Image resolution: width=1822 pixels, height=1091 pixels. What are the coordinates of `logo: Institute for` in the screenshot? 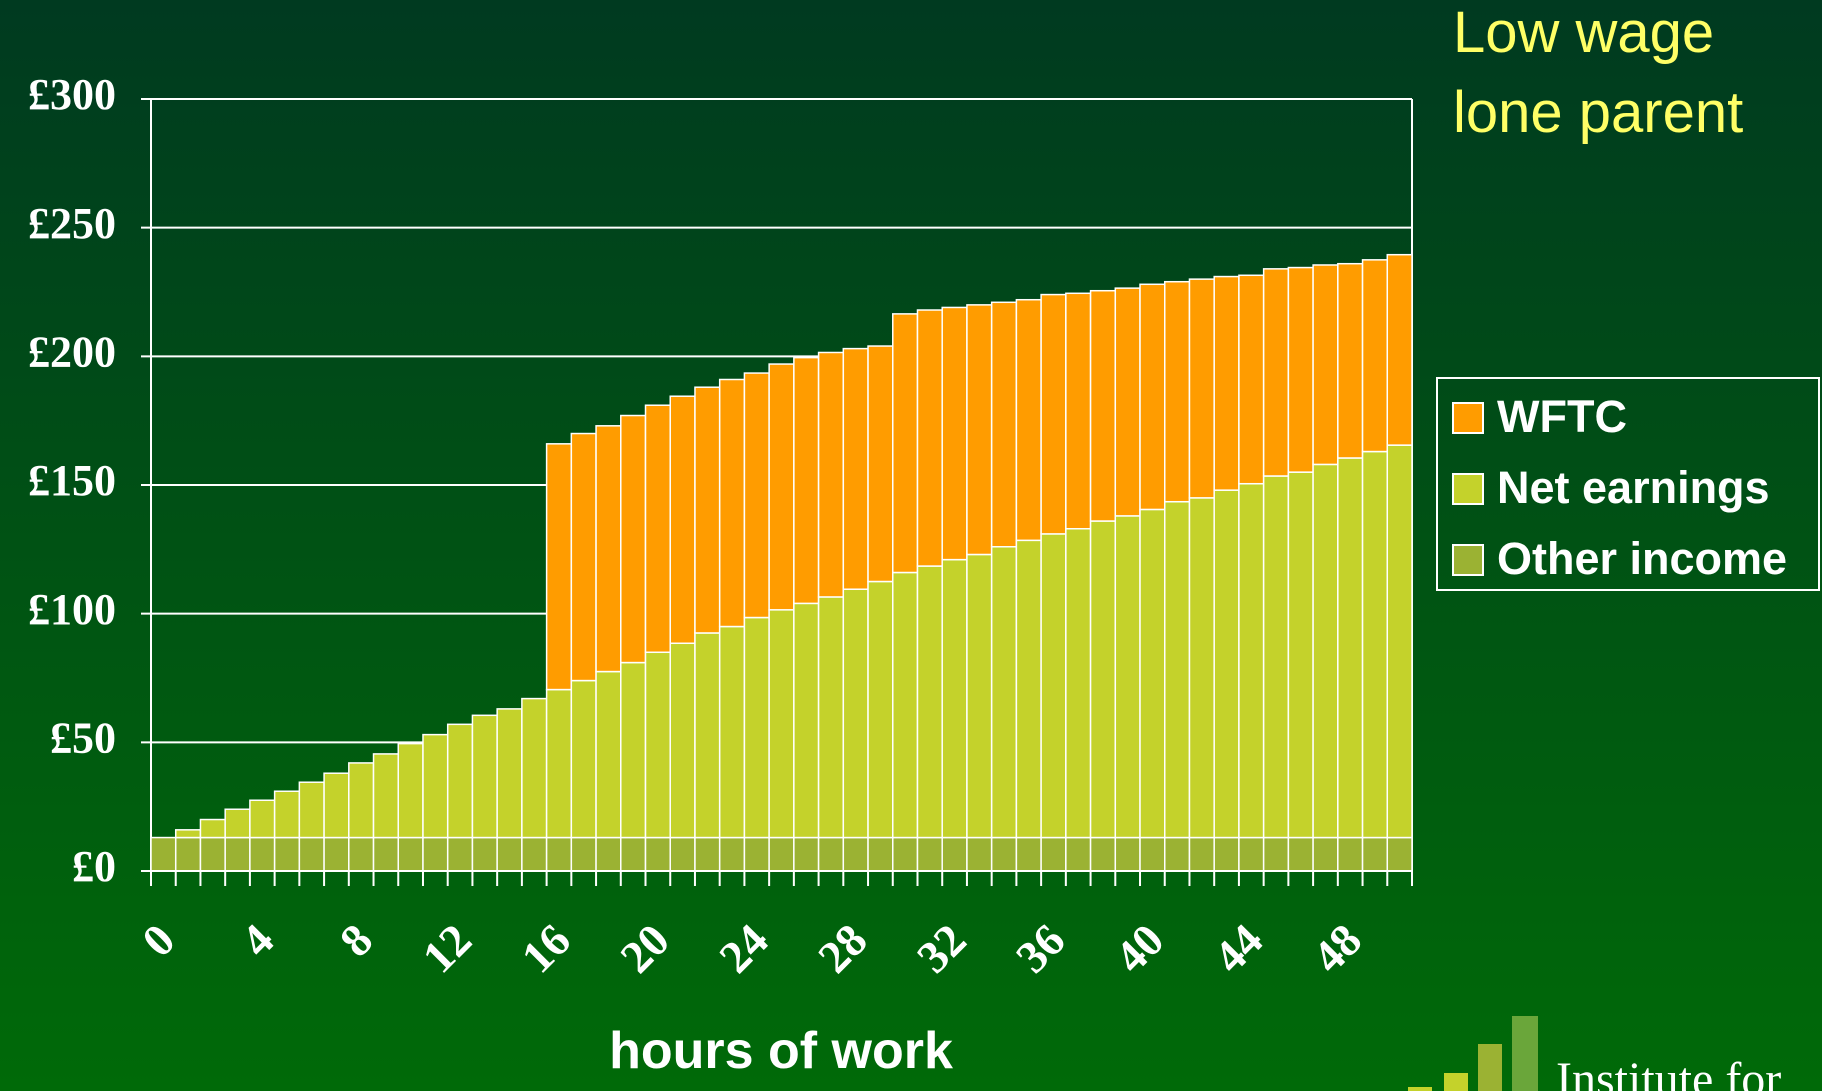 It's located at (1594, 1053).